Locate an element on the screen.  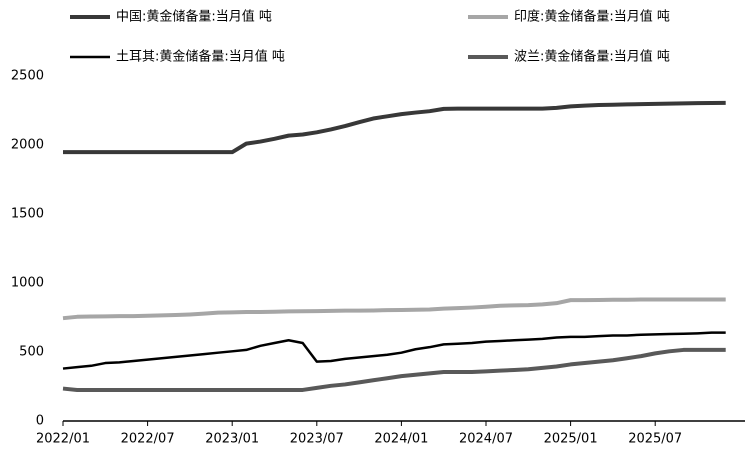
legend-label: 土耳其:黄金储备量:当月值 吨 is located at coordinates (200, 57).